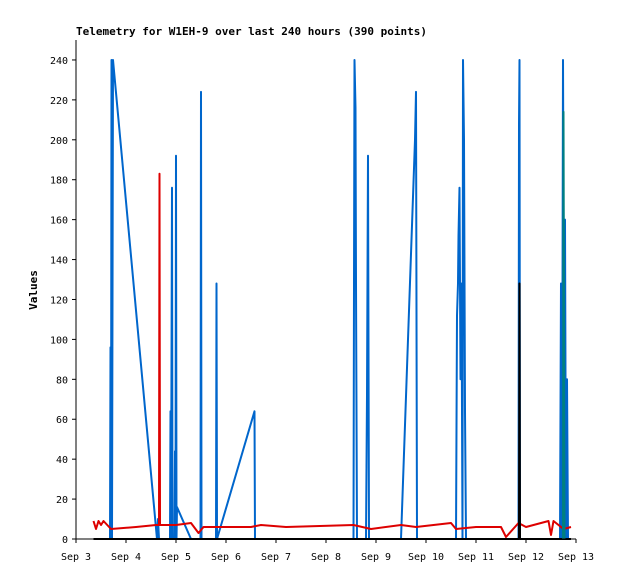 The height and width of the screenshot is (579, 618). What do you see at coordinates (276, 557) in the screenshot?
I see `x-tick-label: Sep 7` at bounding box center [276, 557].